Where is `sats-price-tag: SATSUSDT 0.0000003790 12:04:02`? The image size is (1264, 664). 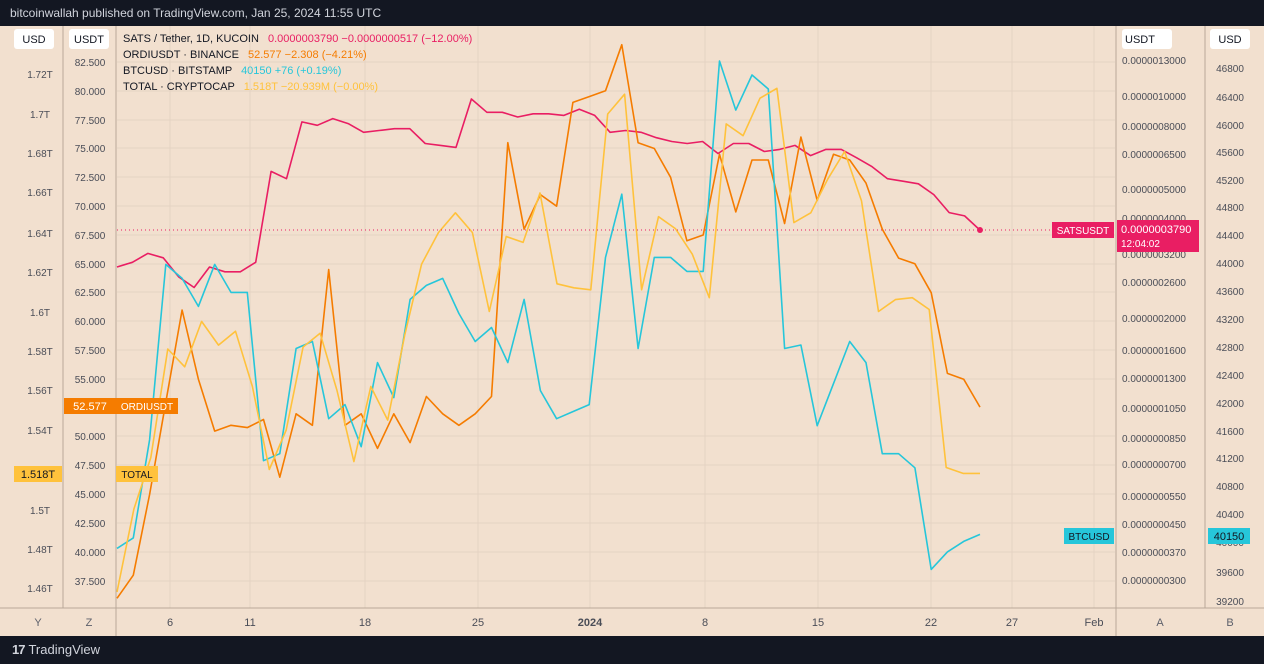 sats-price-tag: SATSUSDT 0.0000003790 12:04:02 is located at coordinates (1125, 236).